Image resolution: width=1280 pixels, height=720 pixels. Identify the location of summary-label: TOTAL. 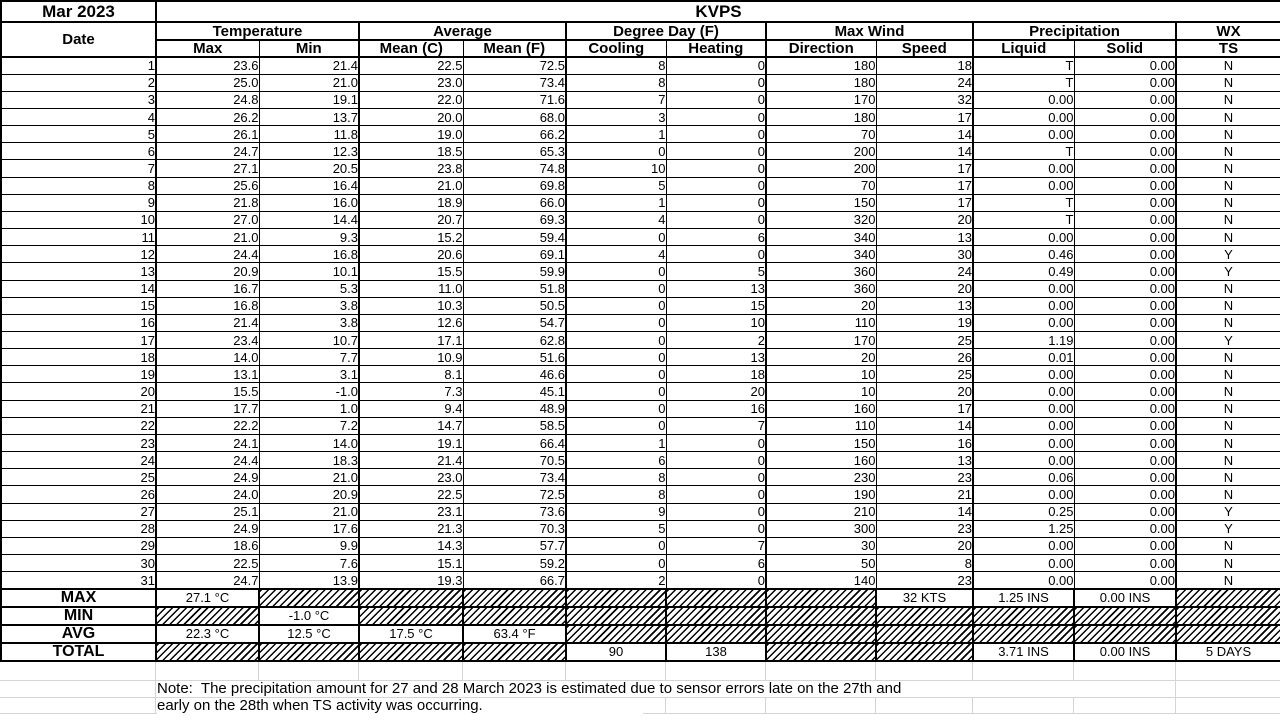
(78, 651).